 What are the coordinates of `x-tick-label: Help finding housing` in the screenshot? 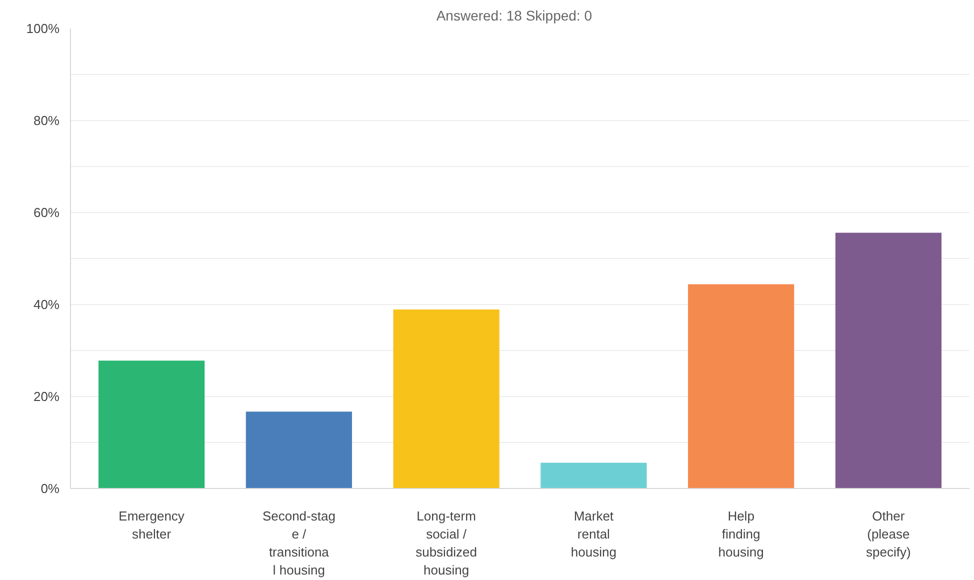 It's located at (741, 534).